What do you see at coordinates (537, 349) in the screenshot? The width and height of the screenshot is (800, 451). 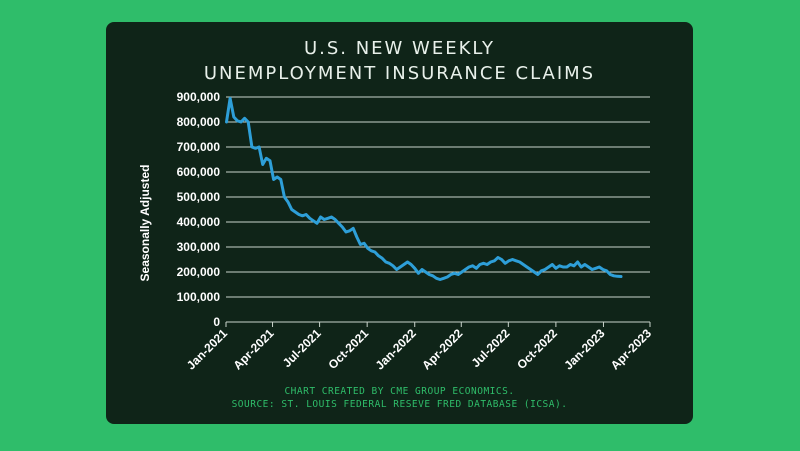 I see `x-tick-label: Oct-2022` at bounding box center [537, 349].